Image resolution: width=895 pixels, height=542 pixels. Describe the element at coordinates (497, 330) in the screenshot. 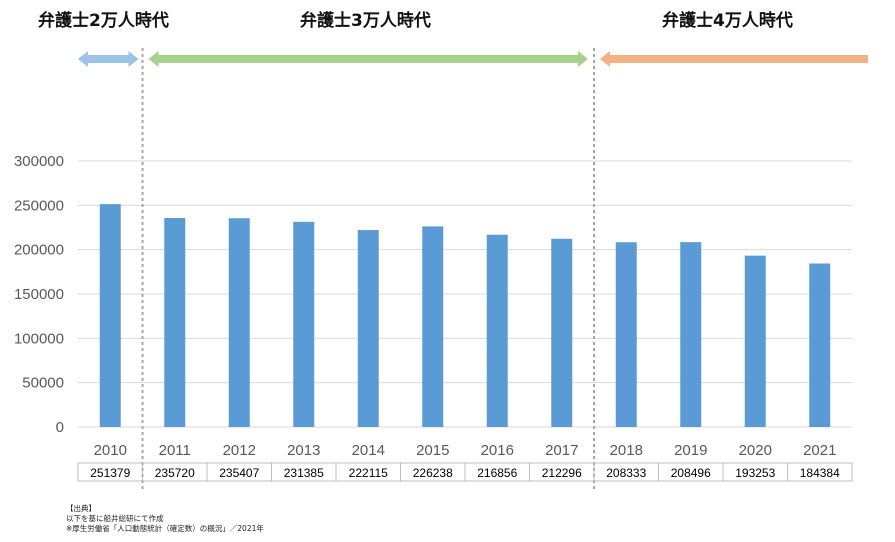

I see `bar-2016` at that location.